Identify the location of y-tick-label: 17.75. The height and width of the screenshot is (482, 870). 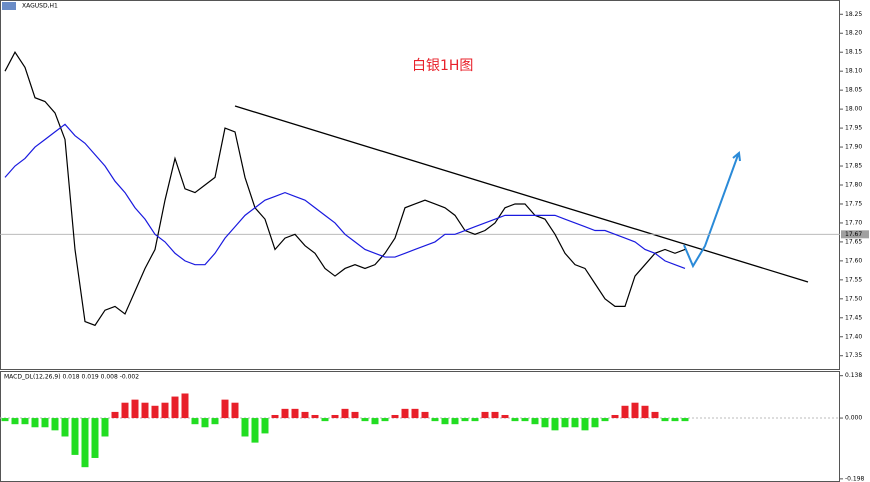
(853, 203).